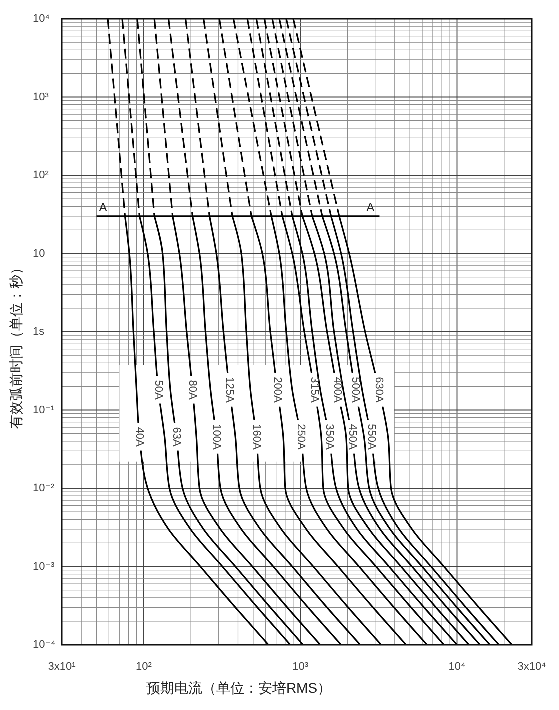 The height and width of the screenshot is (710, 559). Describe the element at coordinates (41, 176) in the screenshot. I see `y-tick-label: 10²` at that location.